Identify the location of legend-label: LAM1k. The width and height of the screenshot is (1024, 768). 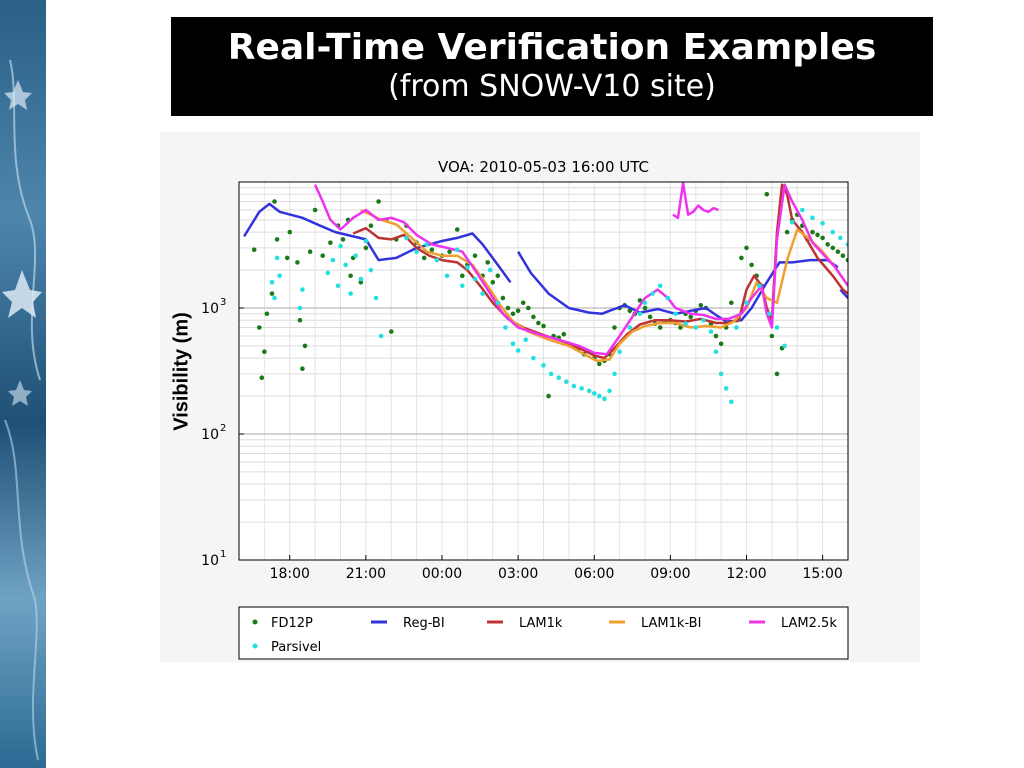
(541, 623).